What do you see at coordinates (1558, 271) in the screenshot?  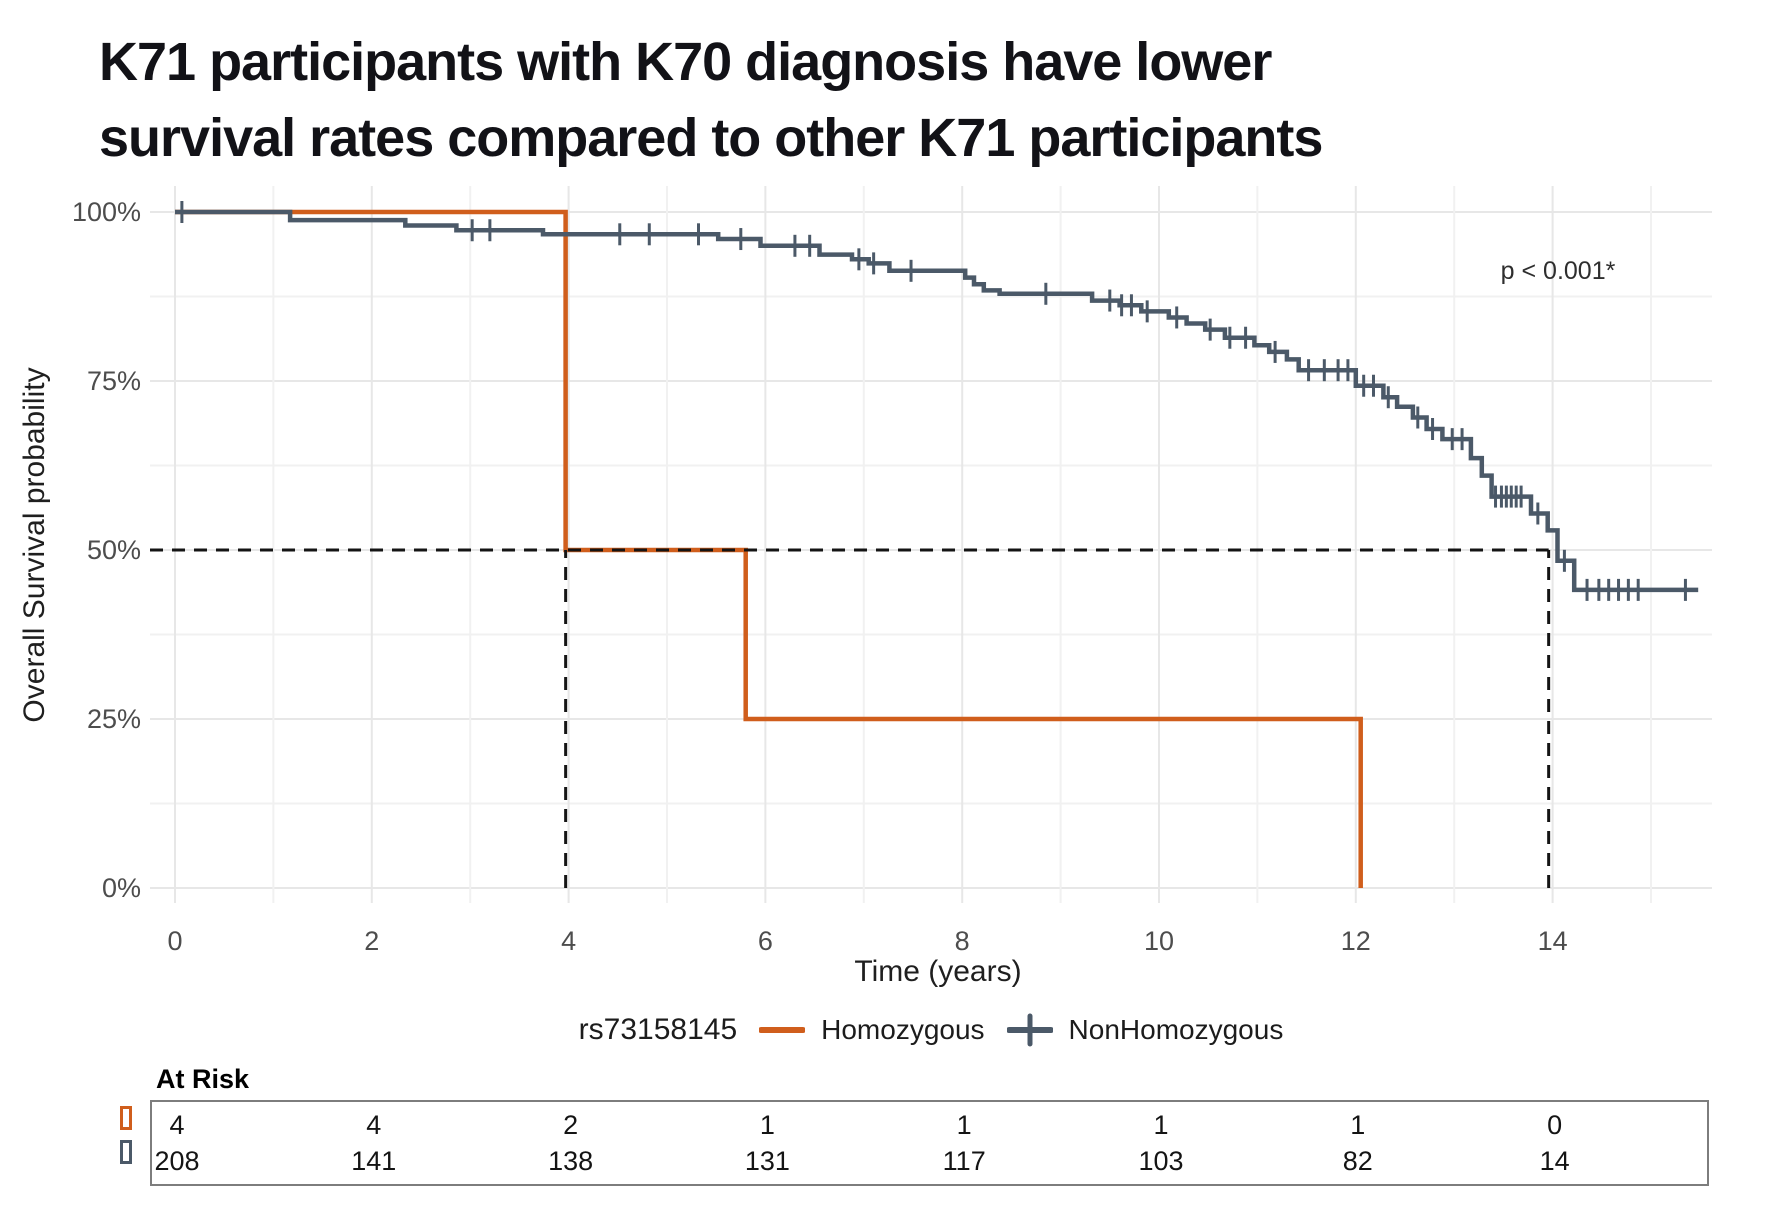 I see `p-value-annotation: p < 0.001*` at bounding box center [1558, 271].